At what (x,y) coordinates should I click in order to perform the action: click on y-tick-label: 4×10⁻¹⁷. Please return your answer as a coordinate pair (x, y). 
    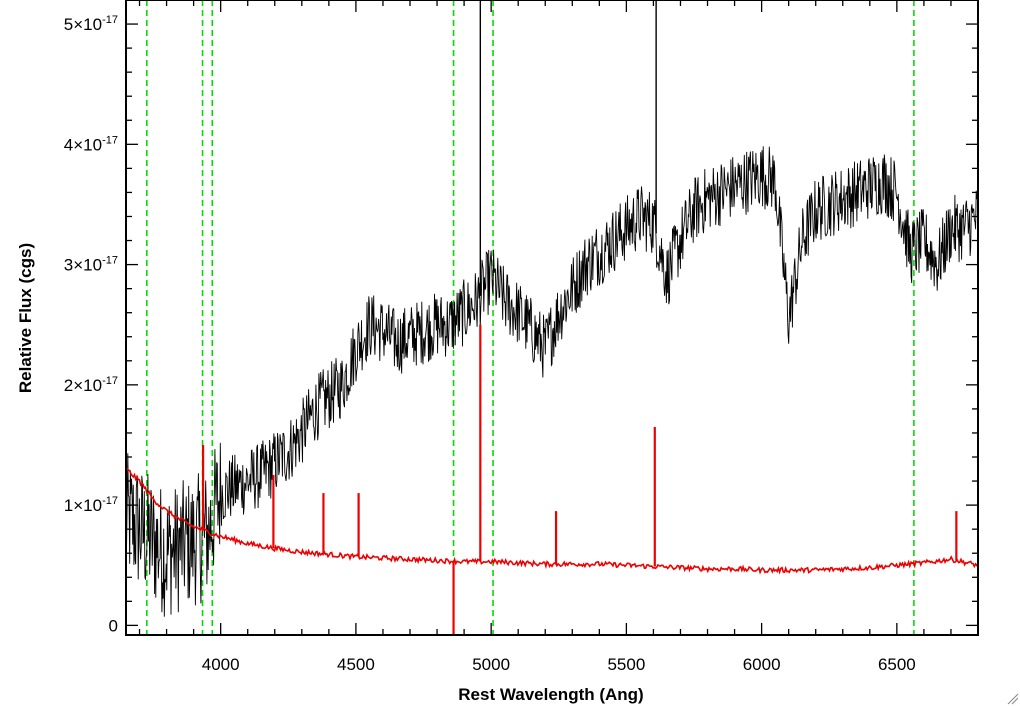
    Looking at the image, I should click on (91, 144).